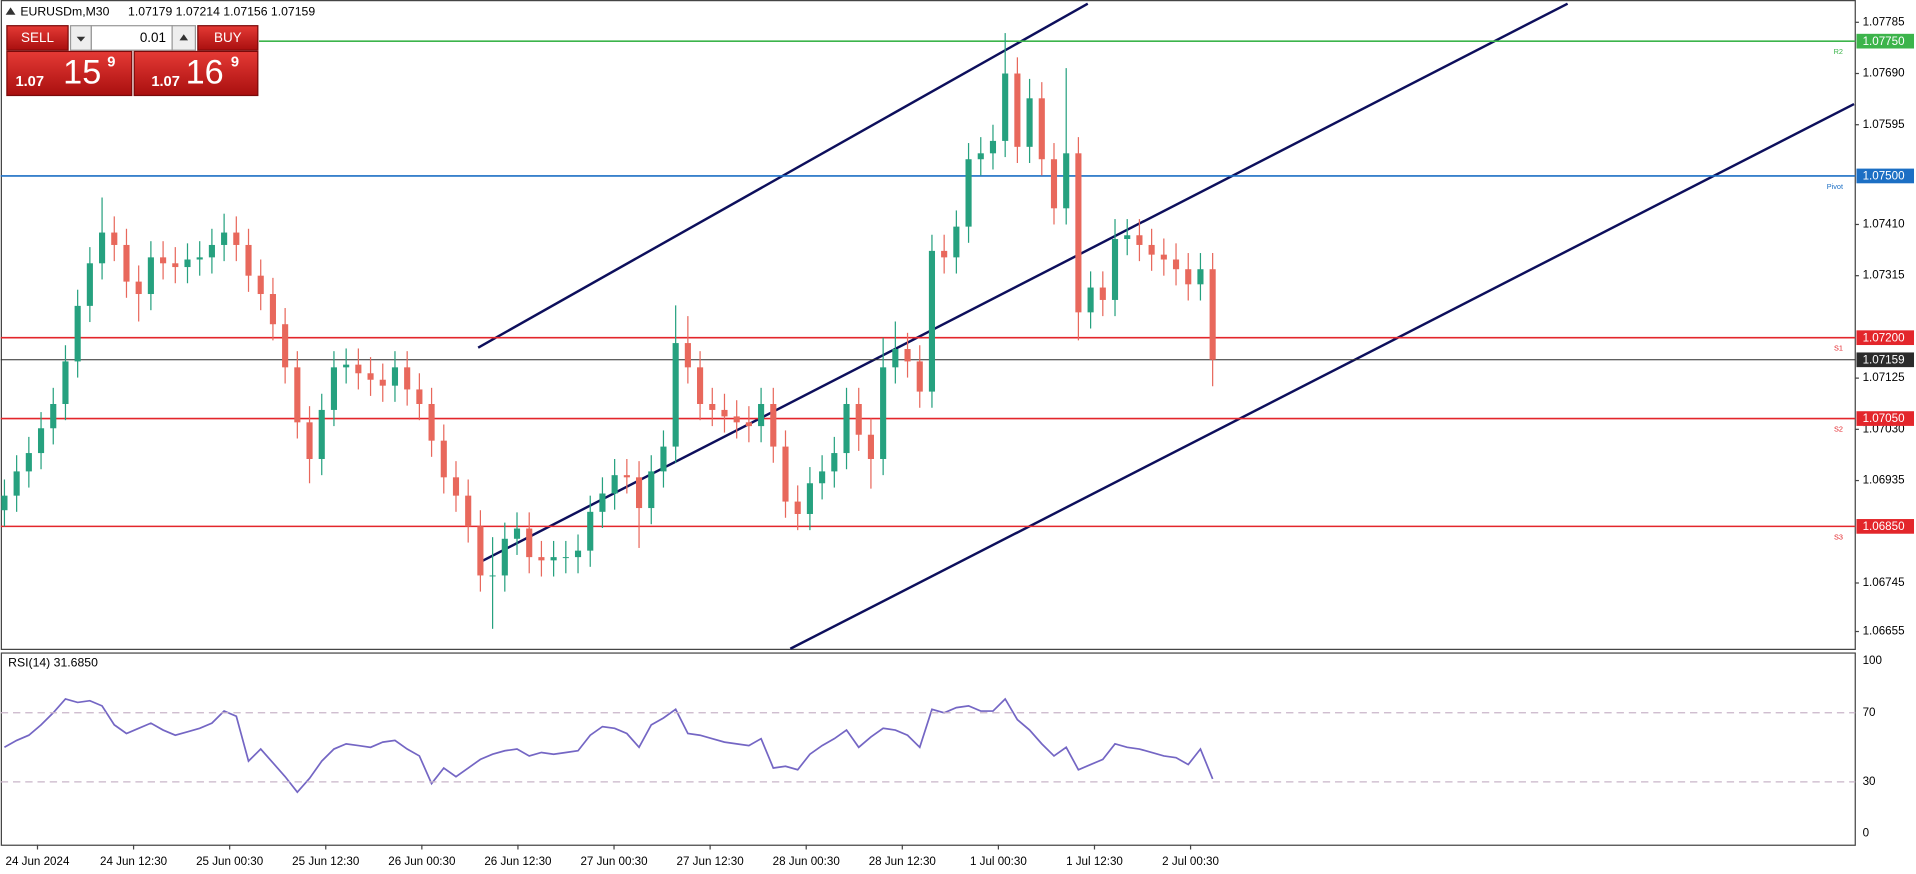 This screenshot has height=874, width=1916. Describe the element at coordinates (517, 861) in the screenshot. I see `x-tick-label: 26 Jun 12:30` at that location.